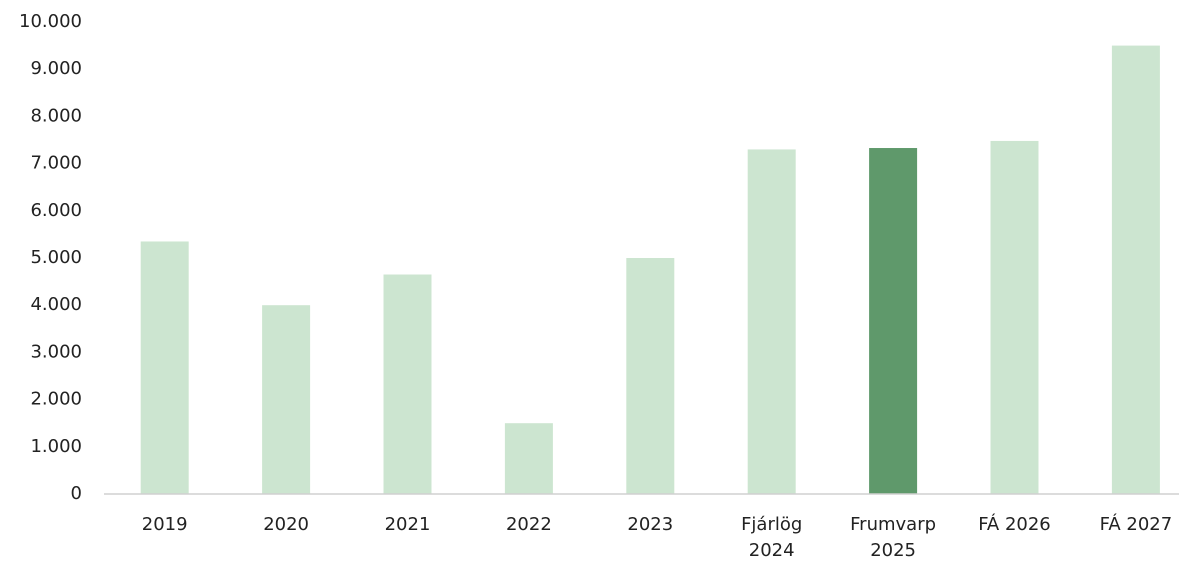  I want to click on y-tick-label: 10.000, so click(50, 21).